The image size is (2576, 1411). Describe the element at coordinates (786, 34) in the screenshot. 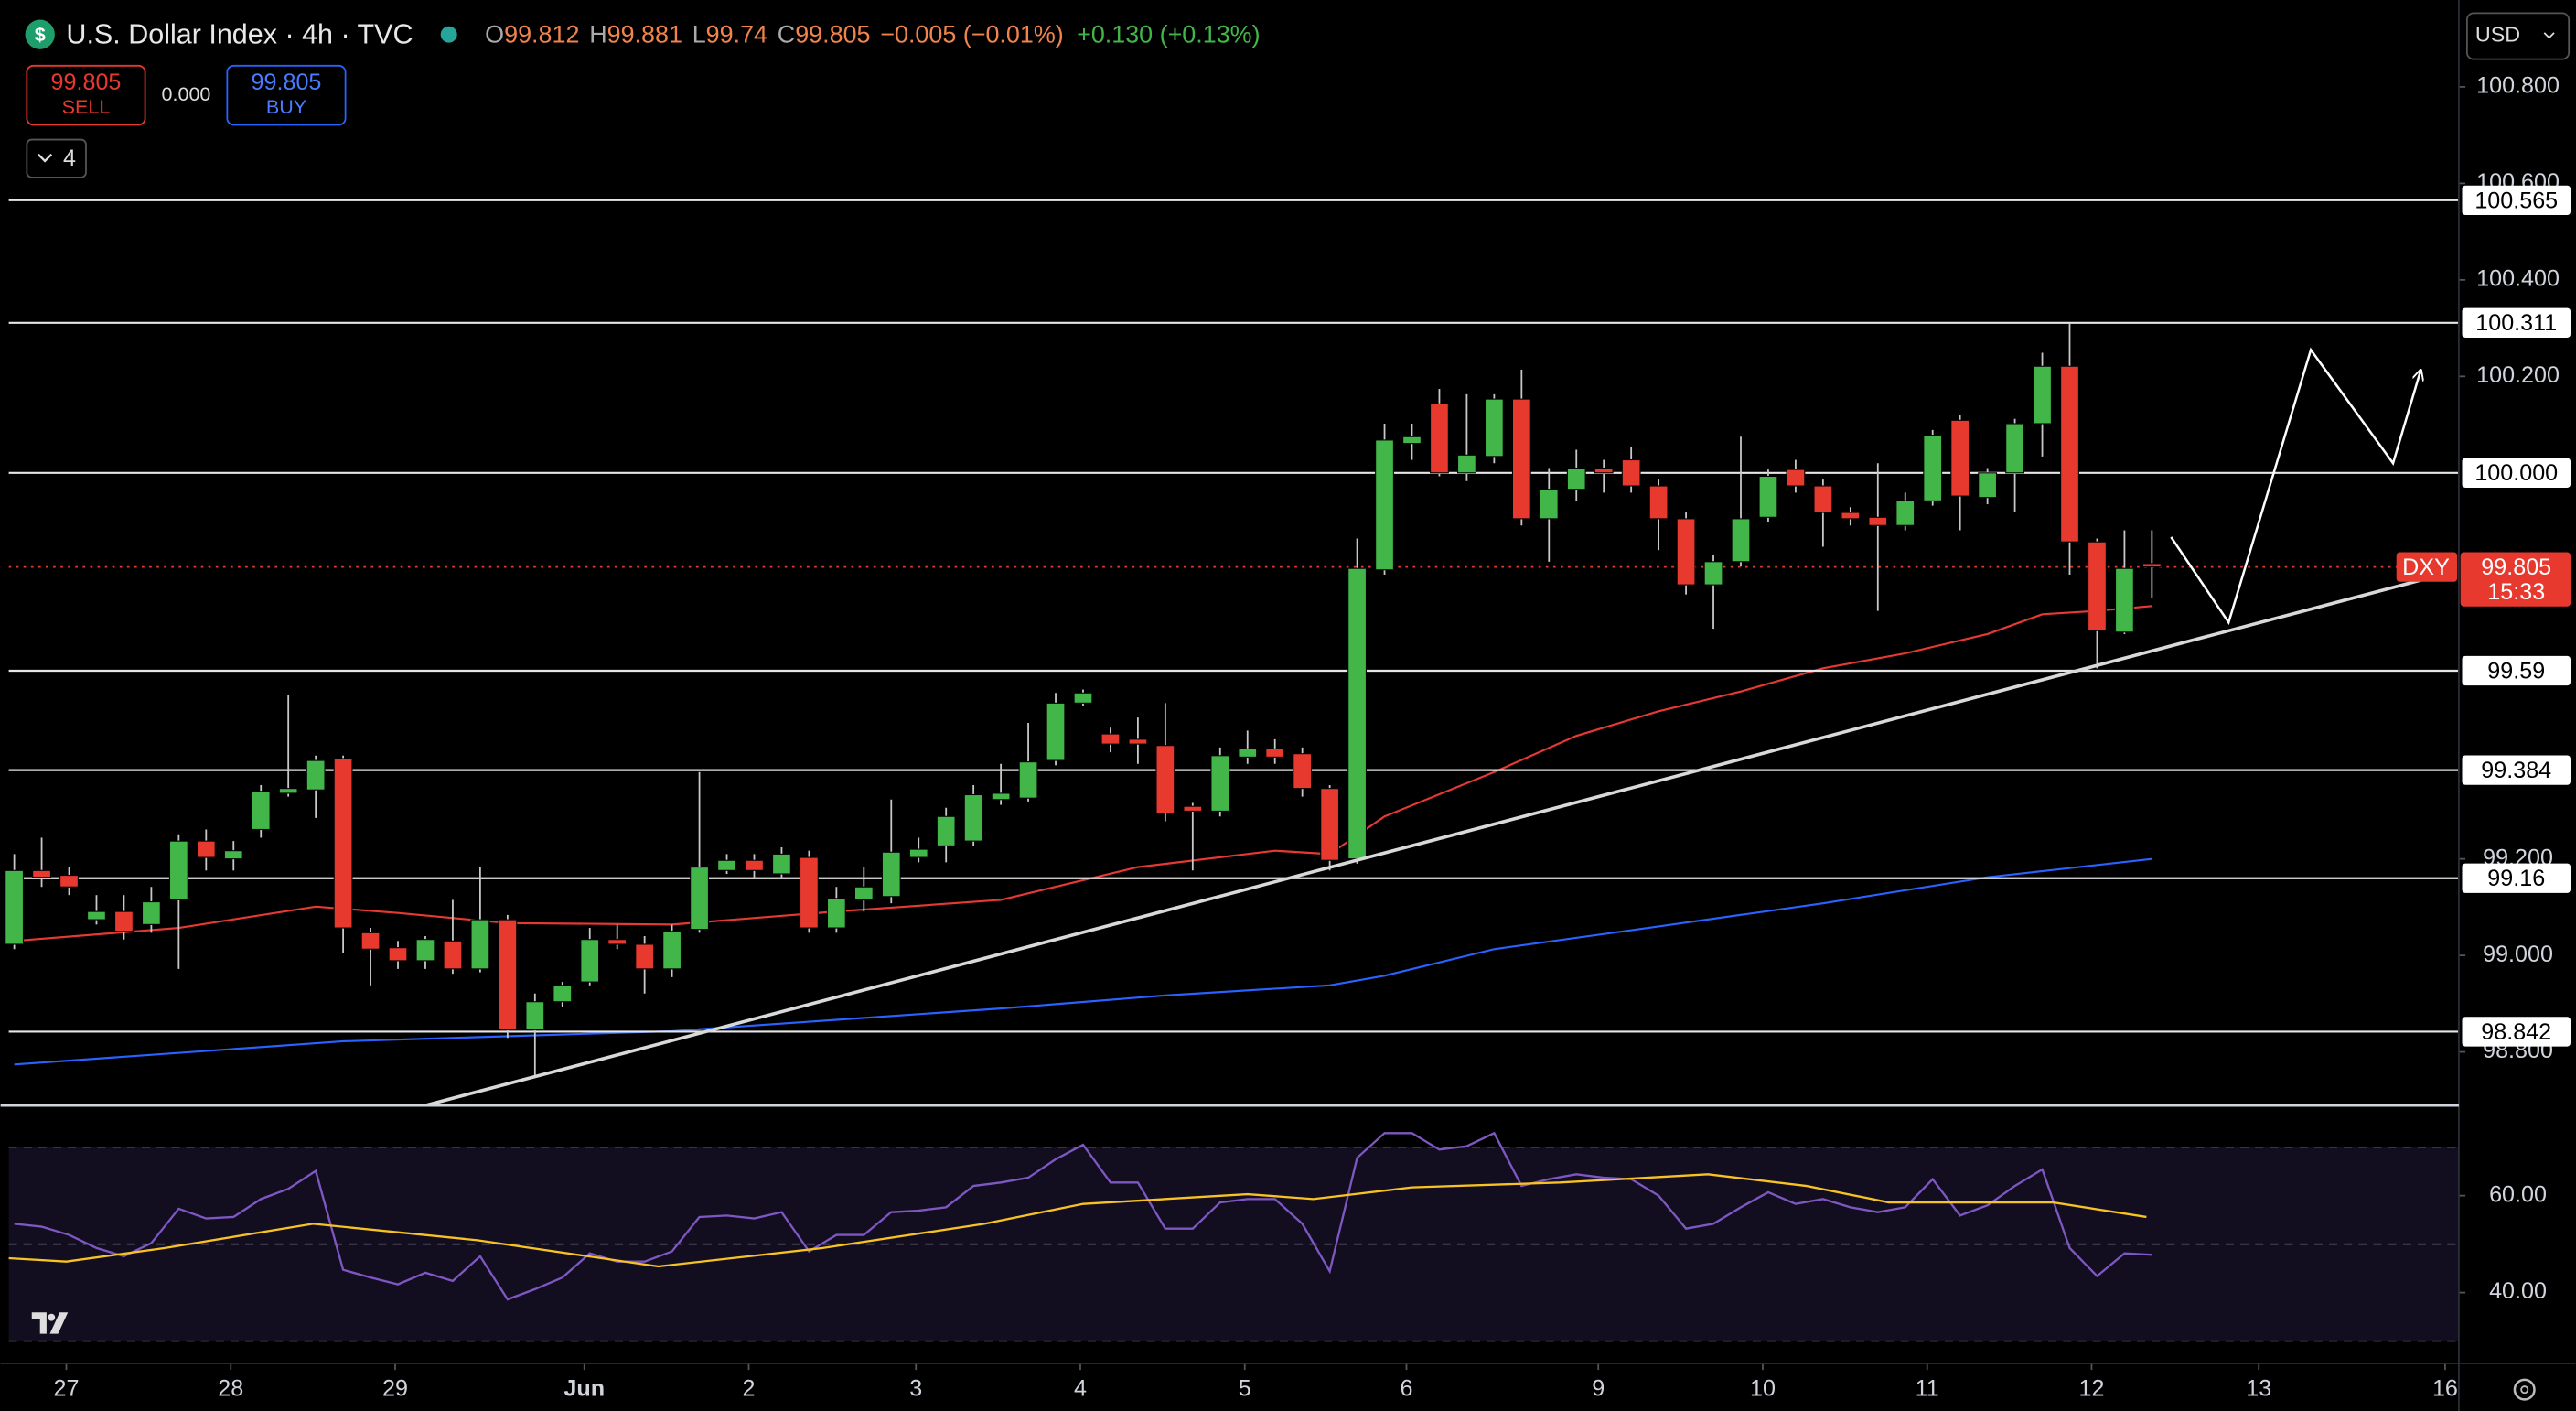

I see `close-label: C` at that location.